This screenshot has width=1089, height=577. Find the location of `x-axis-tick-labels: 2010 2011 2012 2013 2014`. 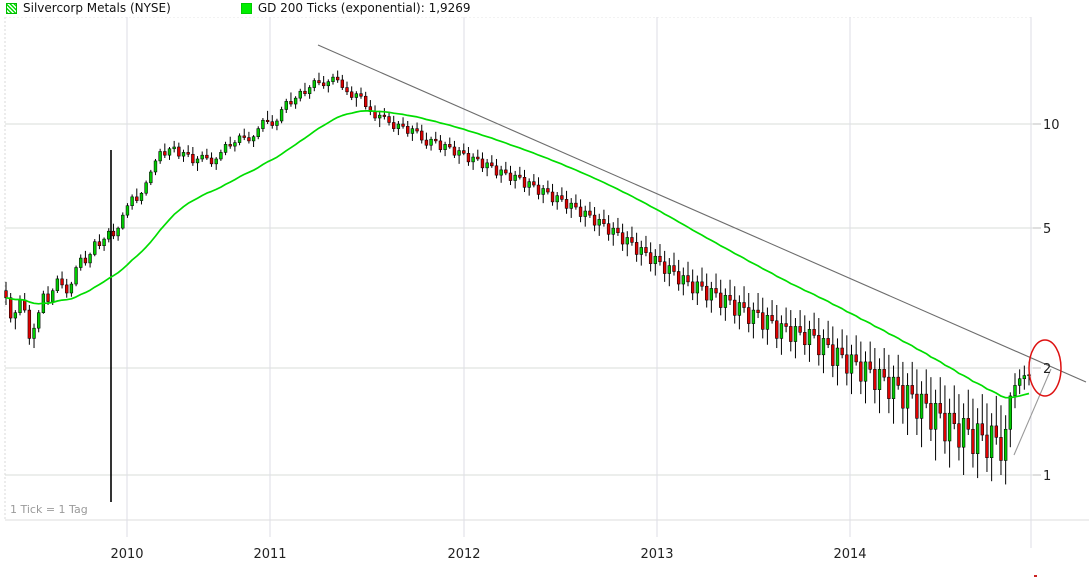

x-axis-tick-labels: 2010 2011 2012 2013 2014 is located at coordinates (488, 554).